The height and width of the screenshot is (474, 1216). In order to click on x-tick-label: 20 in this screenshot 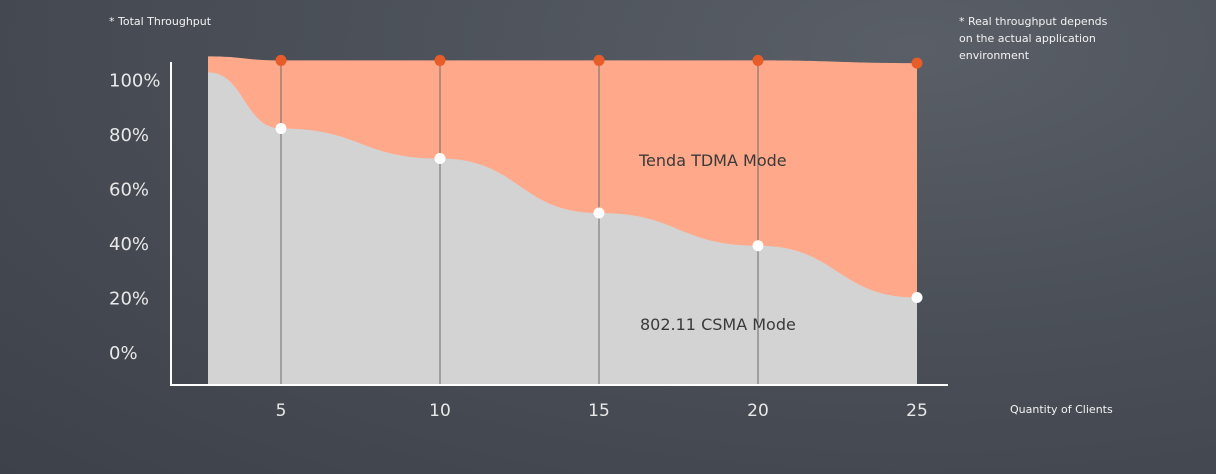, I will do `click(758, 411)`.